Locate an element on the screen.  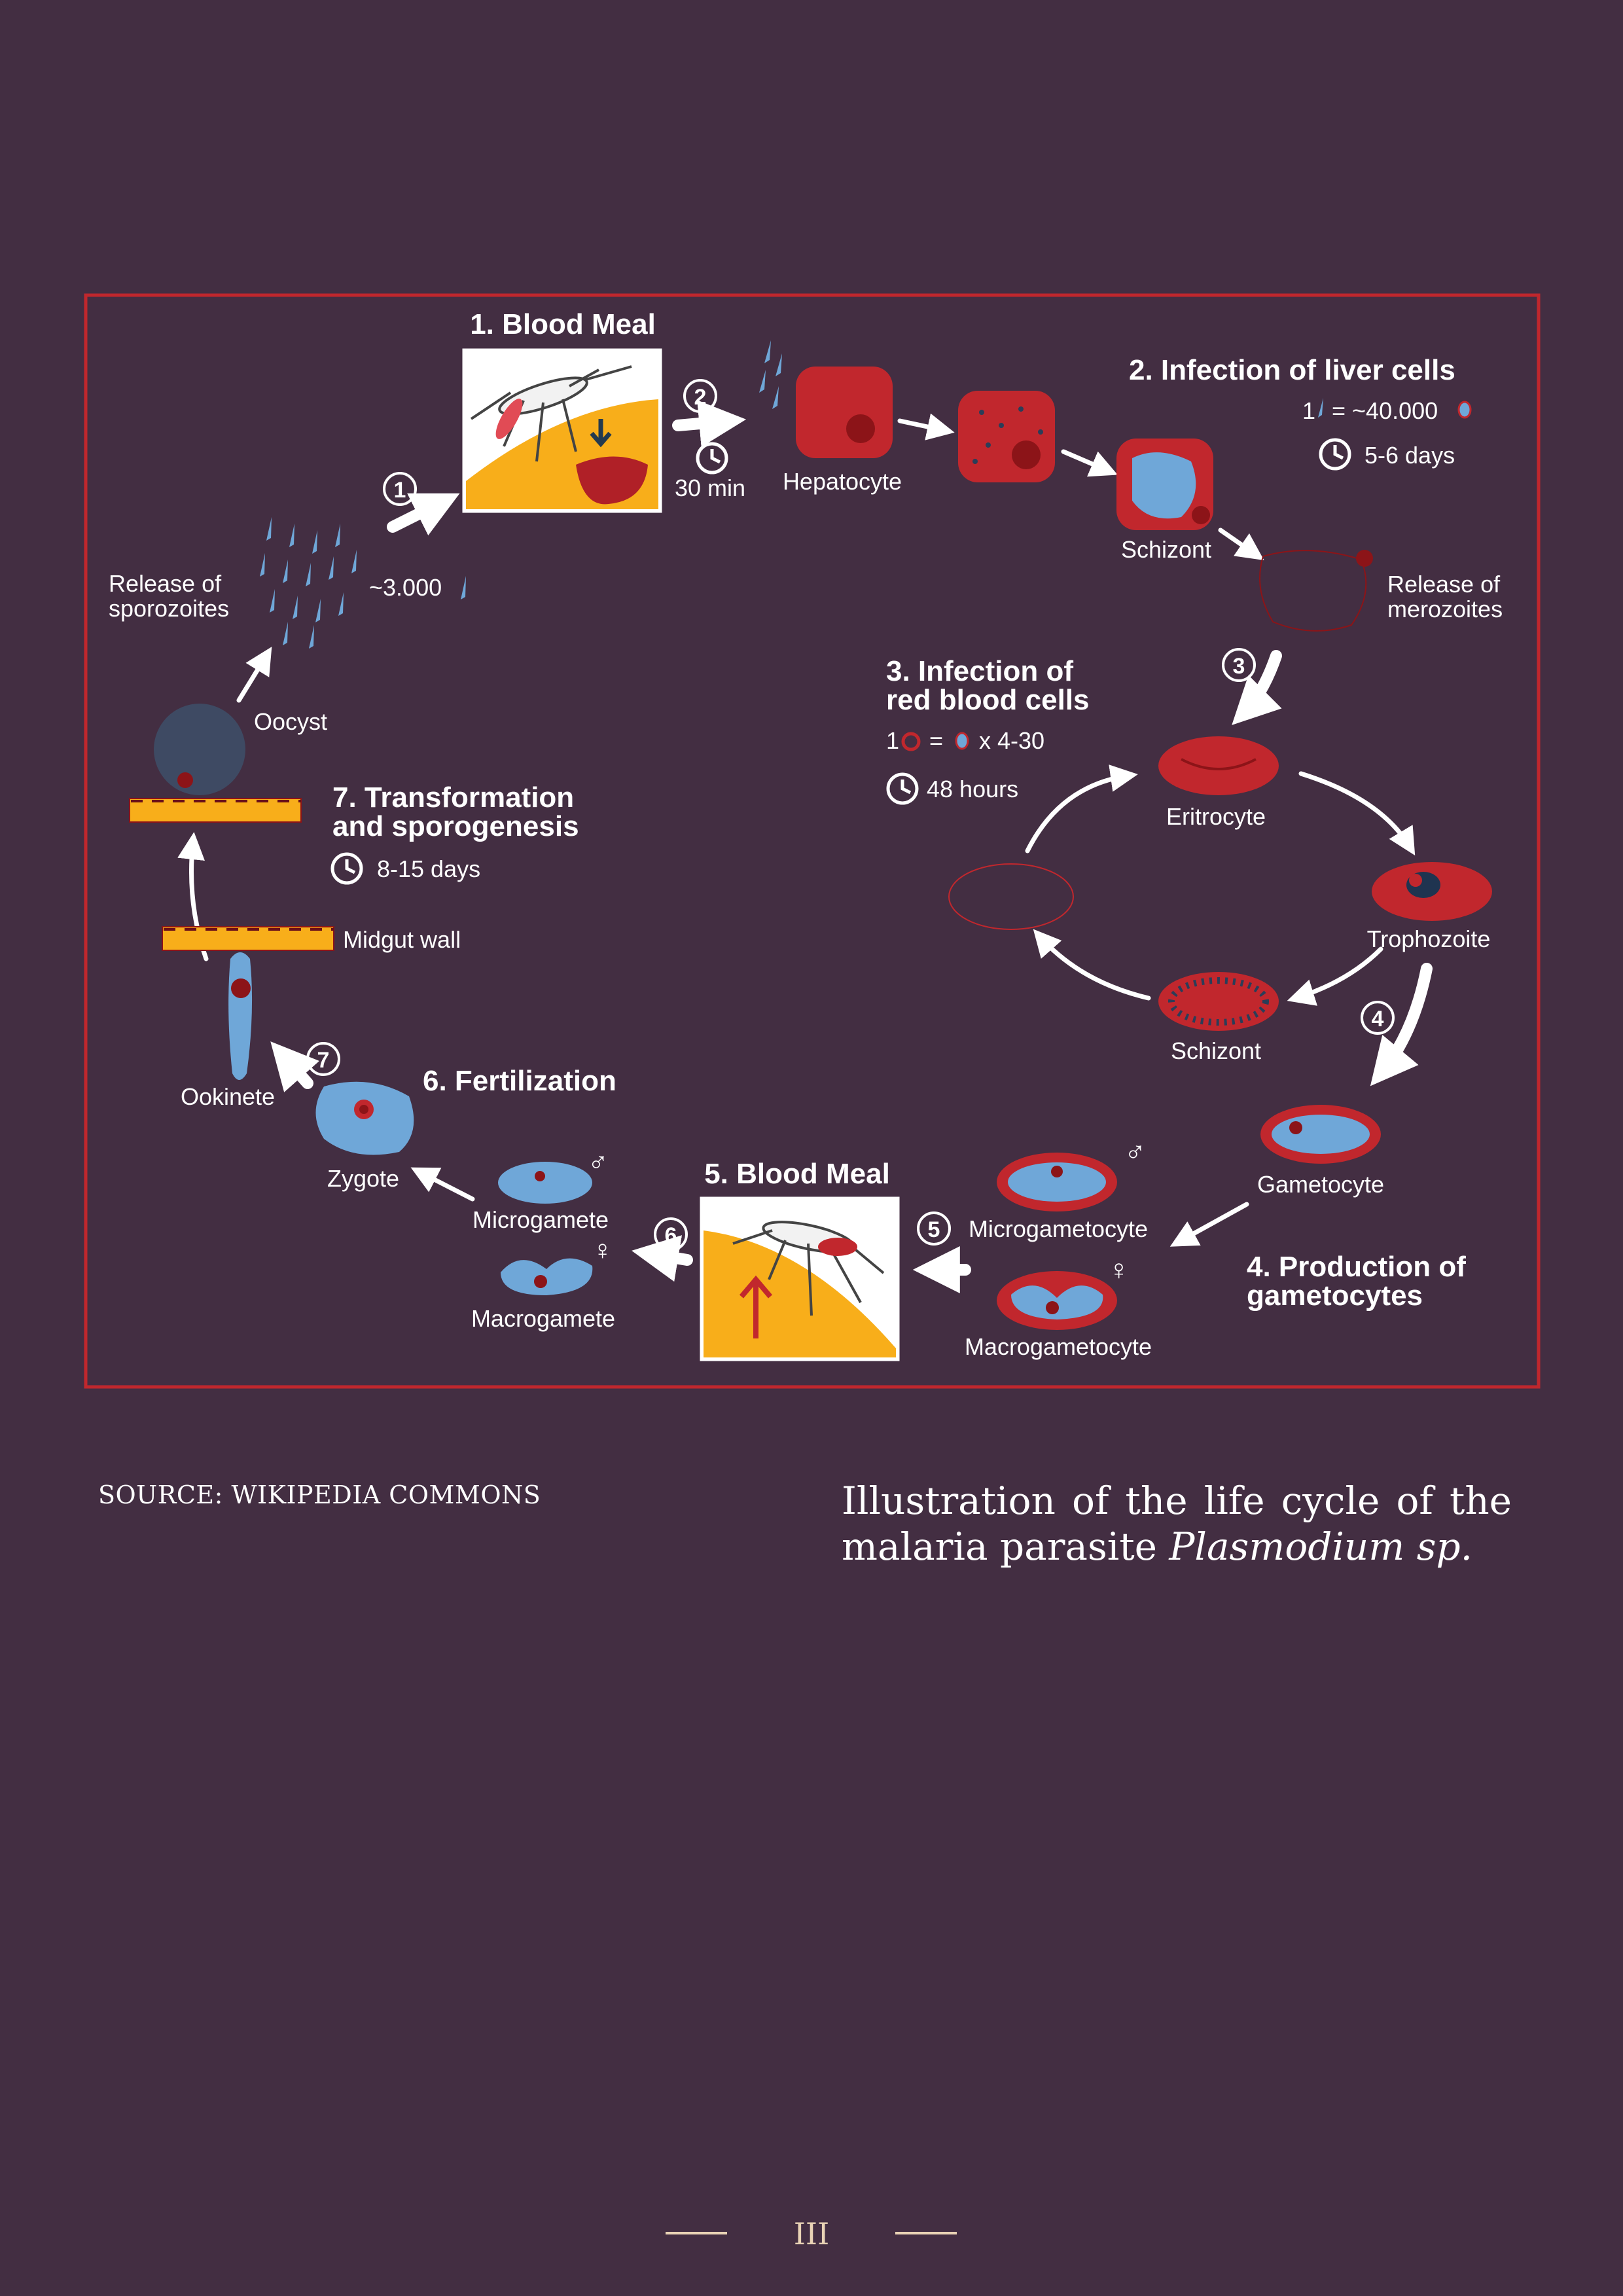
liver-schizont-cell is located at coordinates (1164, 484).